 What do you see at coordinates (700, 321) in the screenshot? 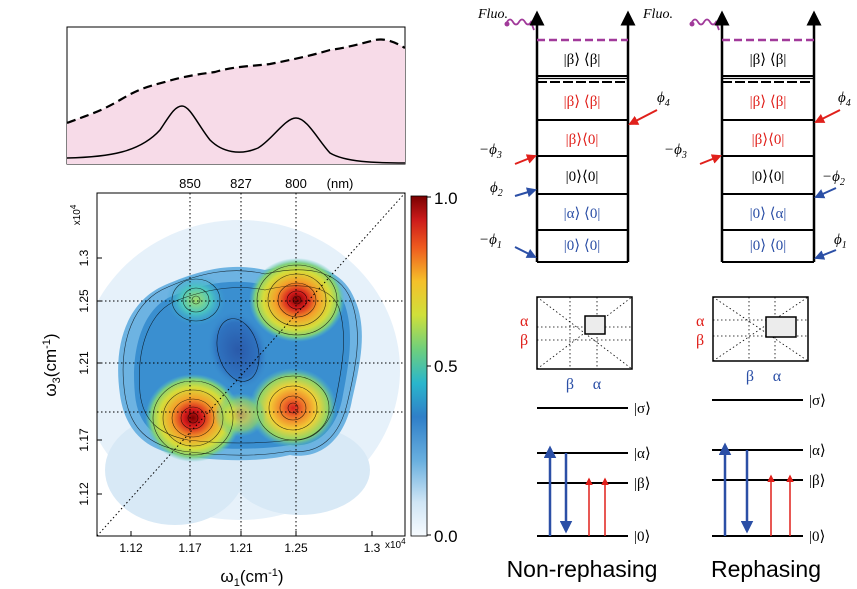
I see `mini-map-alpha-y-2: α` at bounding box center [700, 321].